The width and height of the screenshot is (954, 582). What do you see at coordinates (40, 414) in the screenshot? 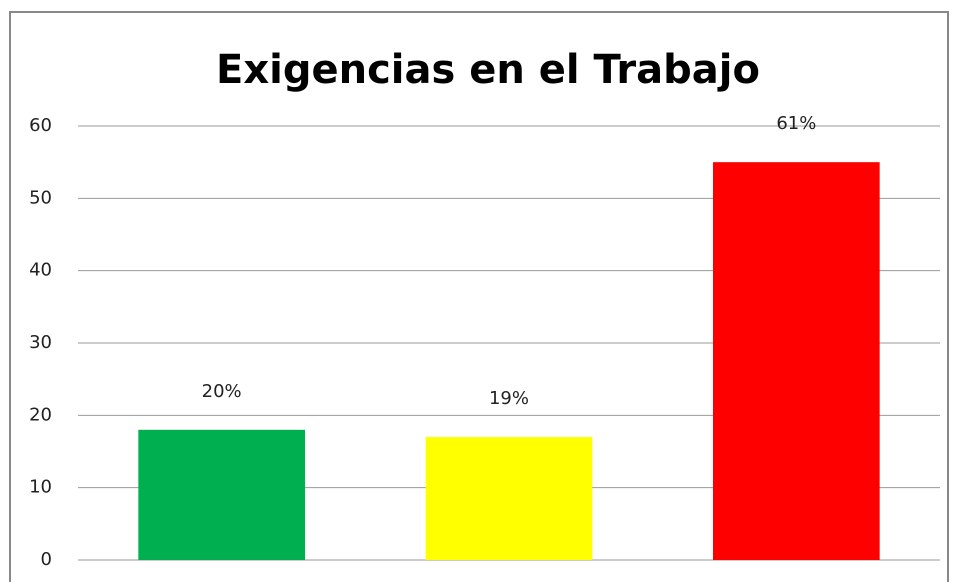
I see `y-tick-label: 20` at bounding box center [40, 414].